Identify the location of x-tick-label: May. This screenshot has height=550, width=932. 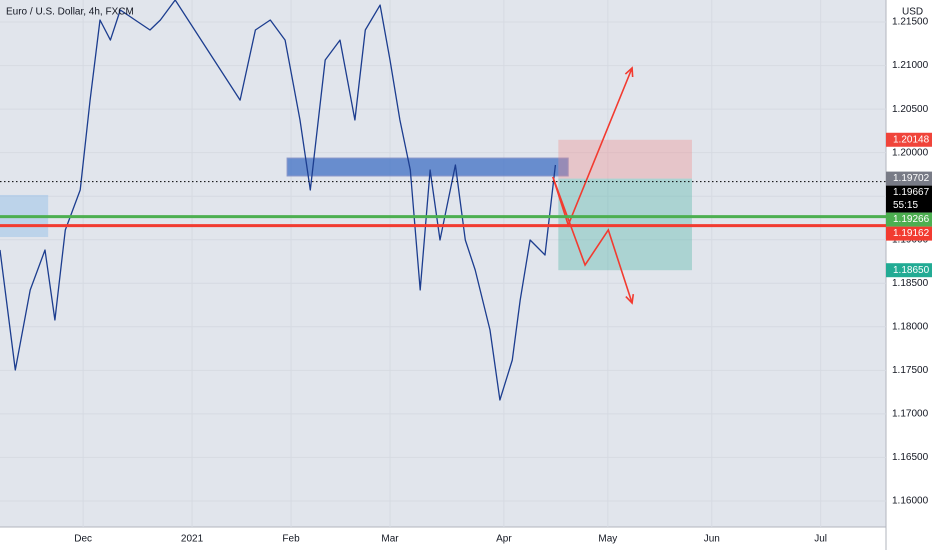
(607, 539).